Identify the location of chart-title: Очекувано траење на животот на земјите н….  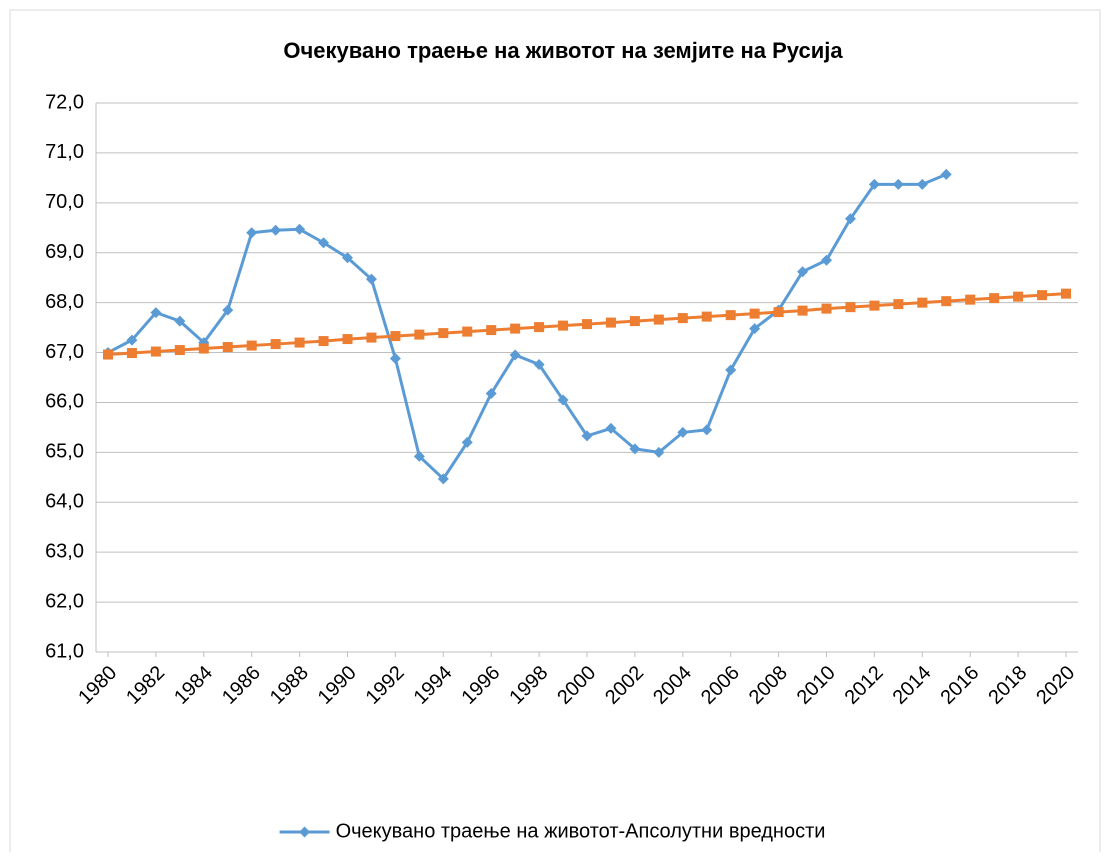
(563, 50).